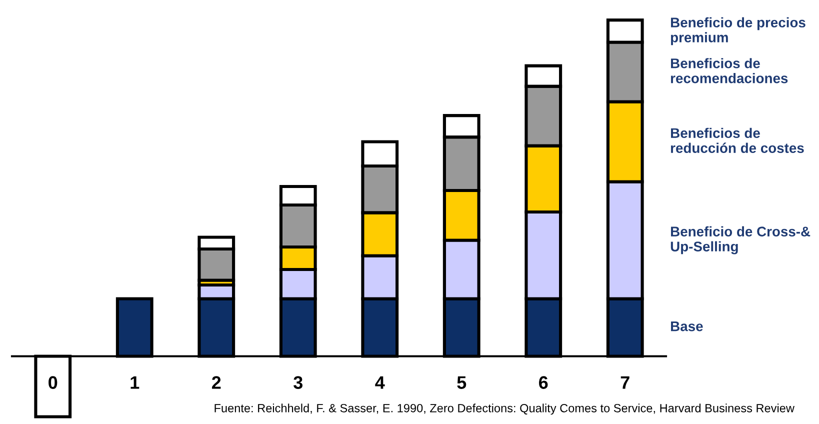 The image size is (819, 424). Describe the element at coordinates (380, 382) in the screenshot. I see `x-tick-label: 4` at that location.